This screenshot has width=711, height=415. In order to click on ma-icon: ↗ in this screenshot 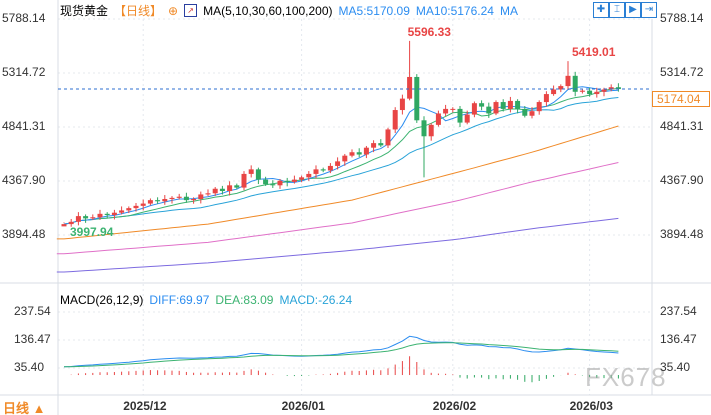, I will do `click(191, 10)`.